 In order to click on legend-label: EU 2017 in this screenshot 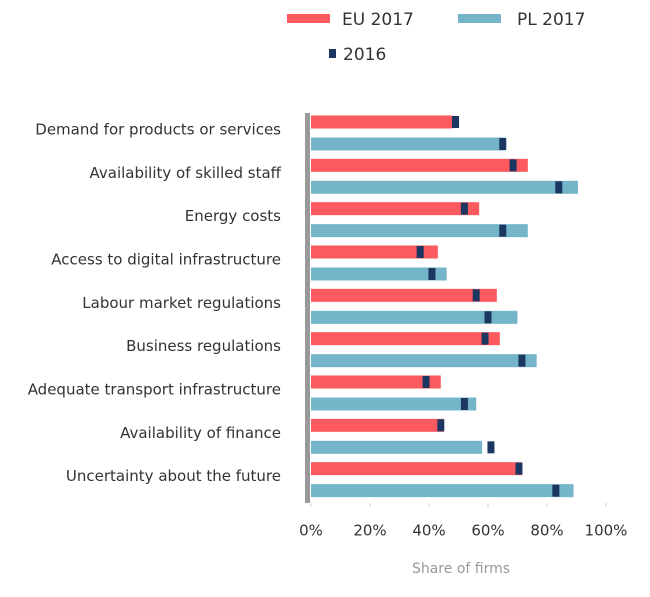, I will do `click(378, 20)`.